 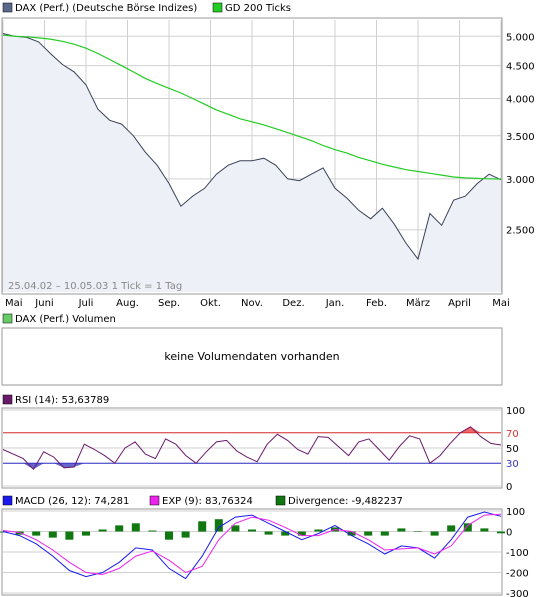 I want to click on exp-legend-swatch, so click(x=154, y=500).